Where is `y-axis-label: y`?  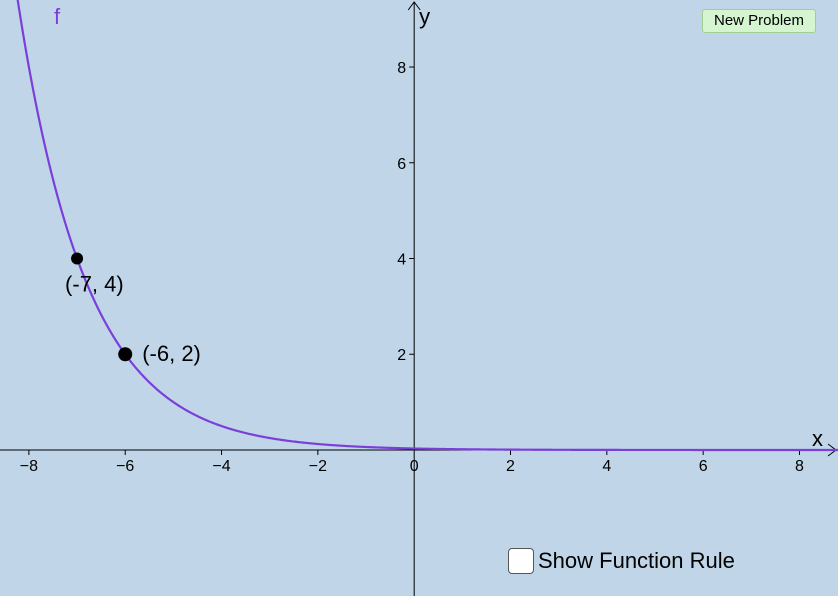 y-axis-label: y is located at coordinates (424, 16).